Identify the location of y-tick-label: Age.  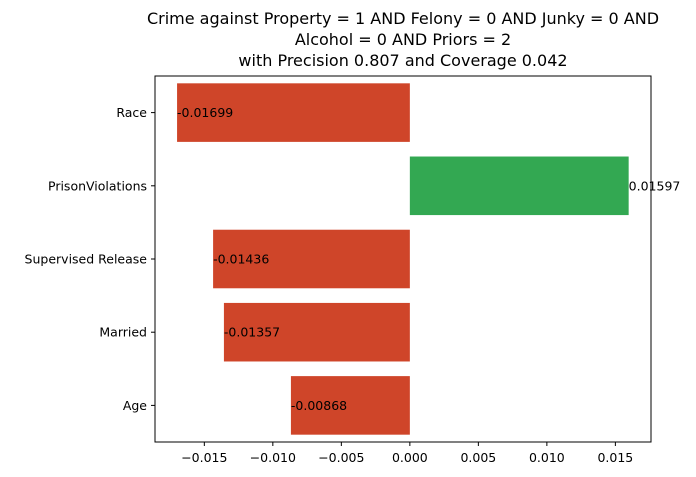
(135, 405).